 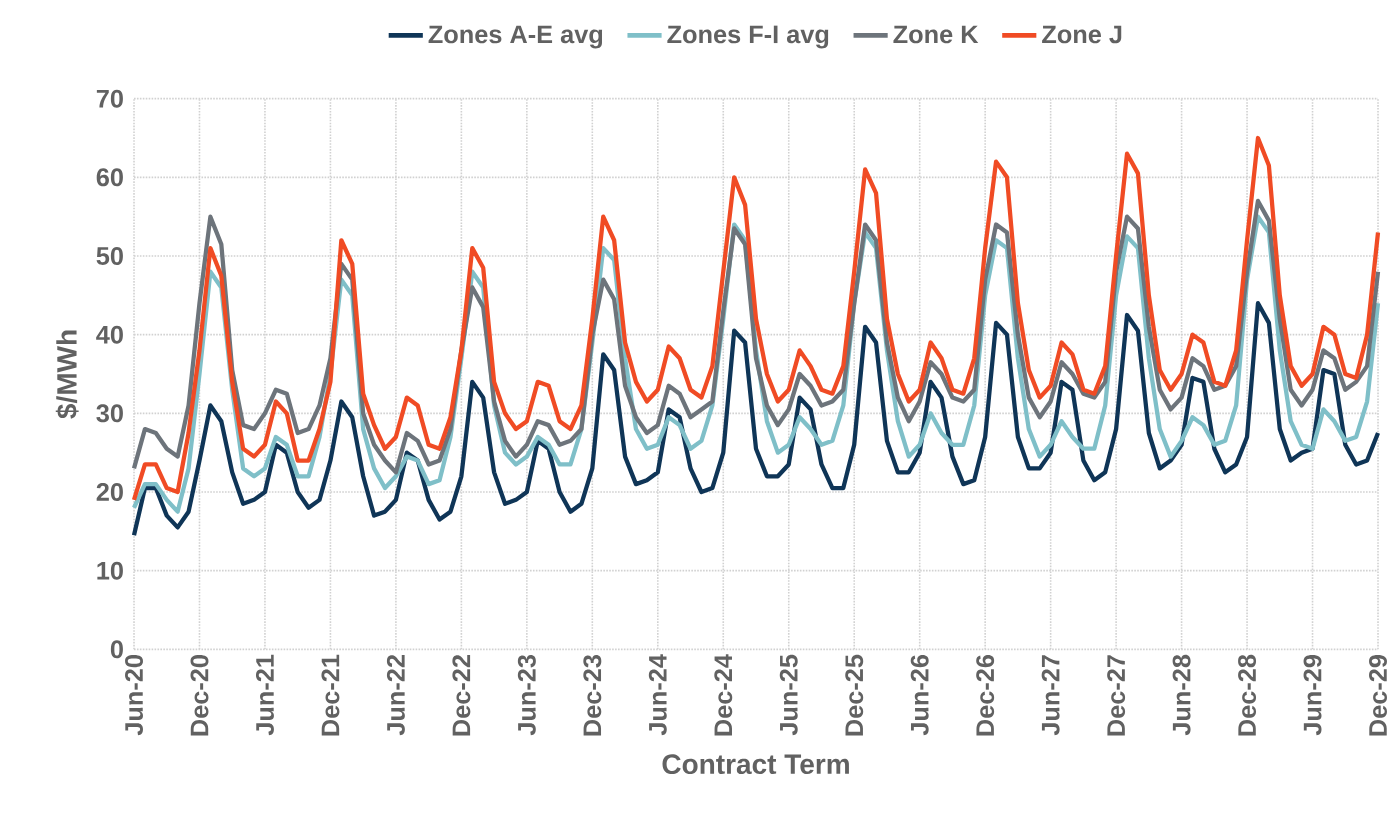 What do you see at coordinates (109, 177) in the screenshot?
I see `y-tick-label: 60` at bounding box center [109, 177].